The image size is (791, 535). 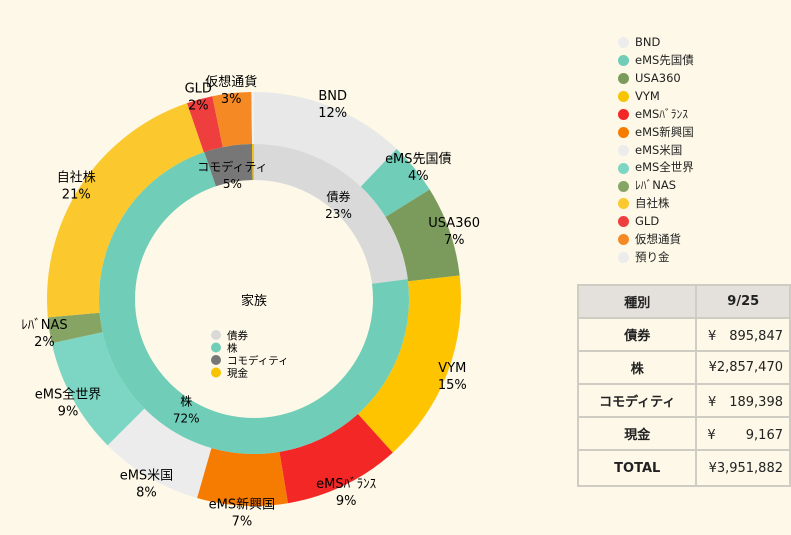 What do you see at coordinates (637, 433) in the screenshot?
I see `table-cell-category: 現金` at bounding box center [637, 433].